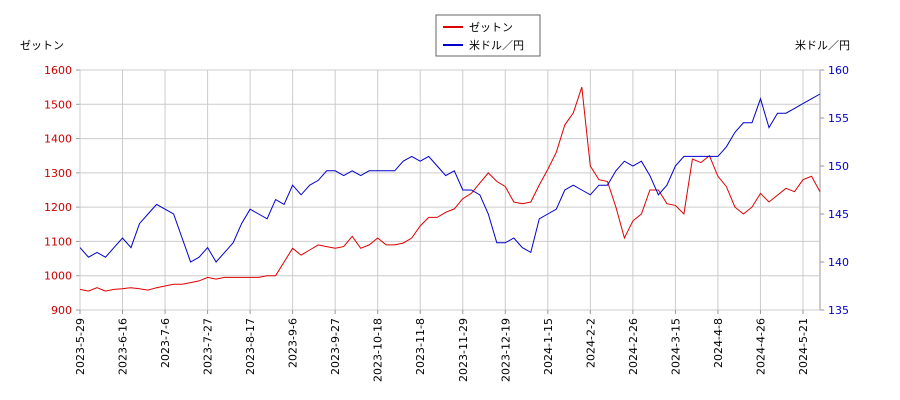  I want to click on x-tick-label: 2024-4-26, so click(760, 346).